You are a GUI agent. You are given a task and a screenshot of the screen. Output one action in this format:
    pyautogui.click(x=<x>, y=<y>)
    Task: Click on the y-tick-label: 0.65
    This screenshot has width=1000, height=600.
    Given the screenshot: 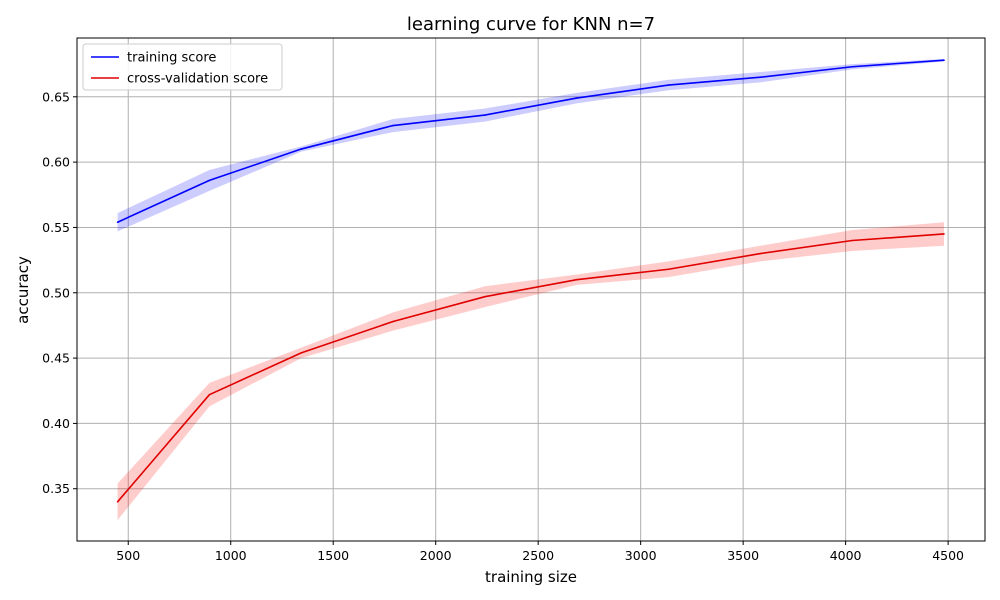 What is the action you would take?
    pyautogui.click(x=56, y=96)
    